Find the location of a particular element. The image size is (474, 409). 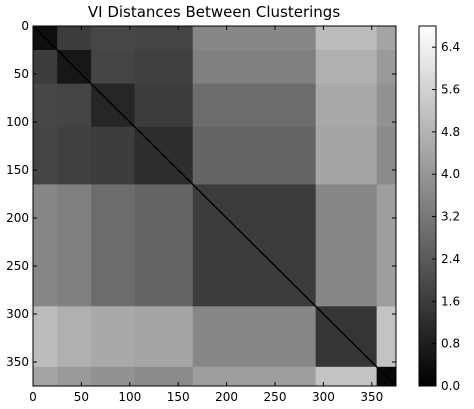

y-tick-label: 150 is located at coordinates (17, 170).